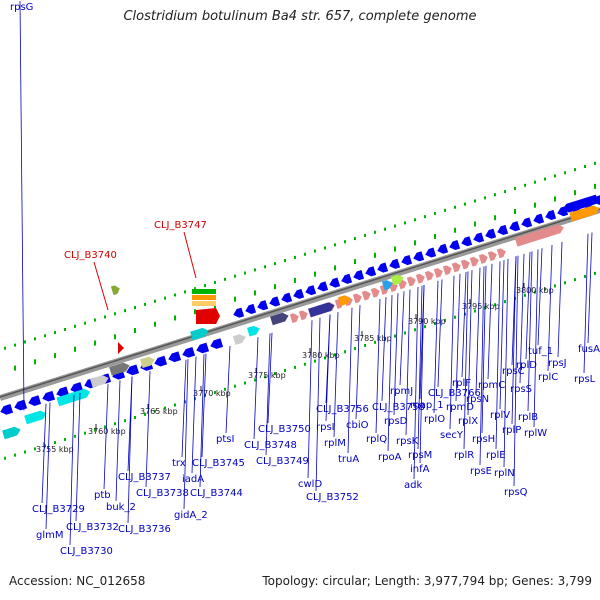 This screenshot has width=600, height=600. I want to click on gene-label: gidA_2, so click(191, 515).